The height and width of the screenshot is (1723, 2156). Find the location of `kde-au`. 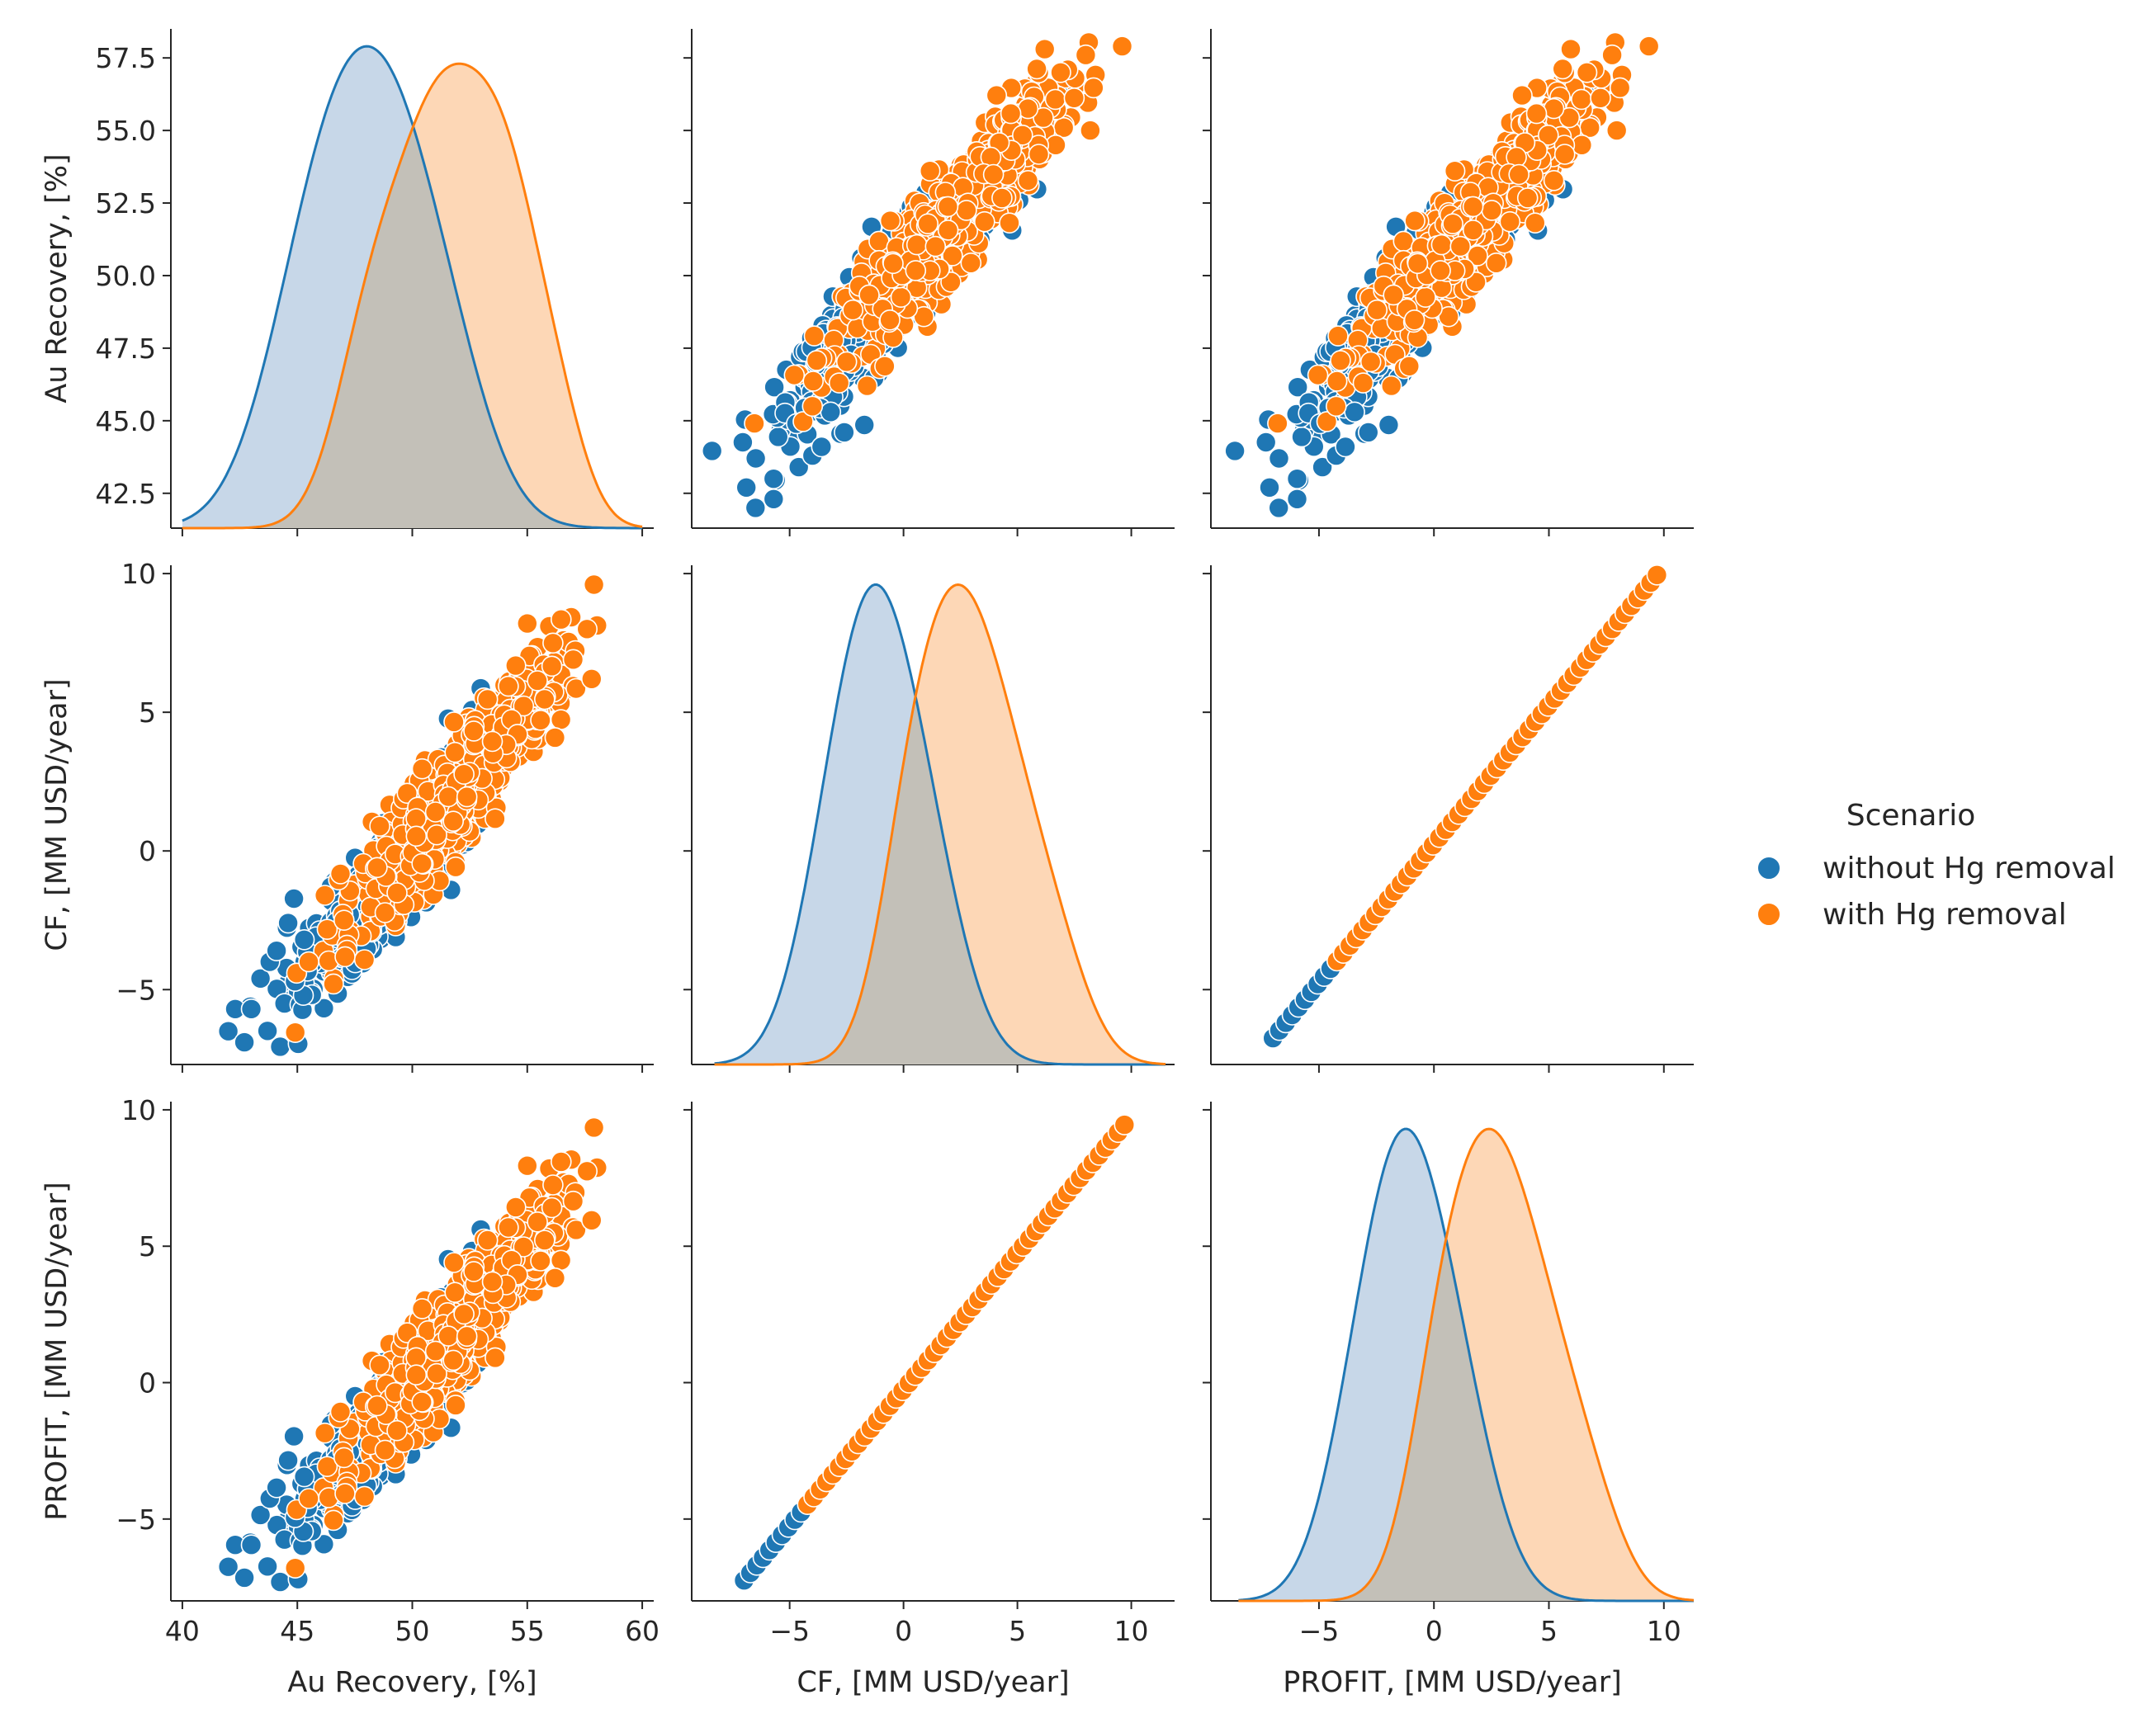

kde-au is located at coordinates (412, 287).